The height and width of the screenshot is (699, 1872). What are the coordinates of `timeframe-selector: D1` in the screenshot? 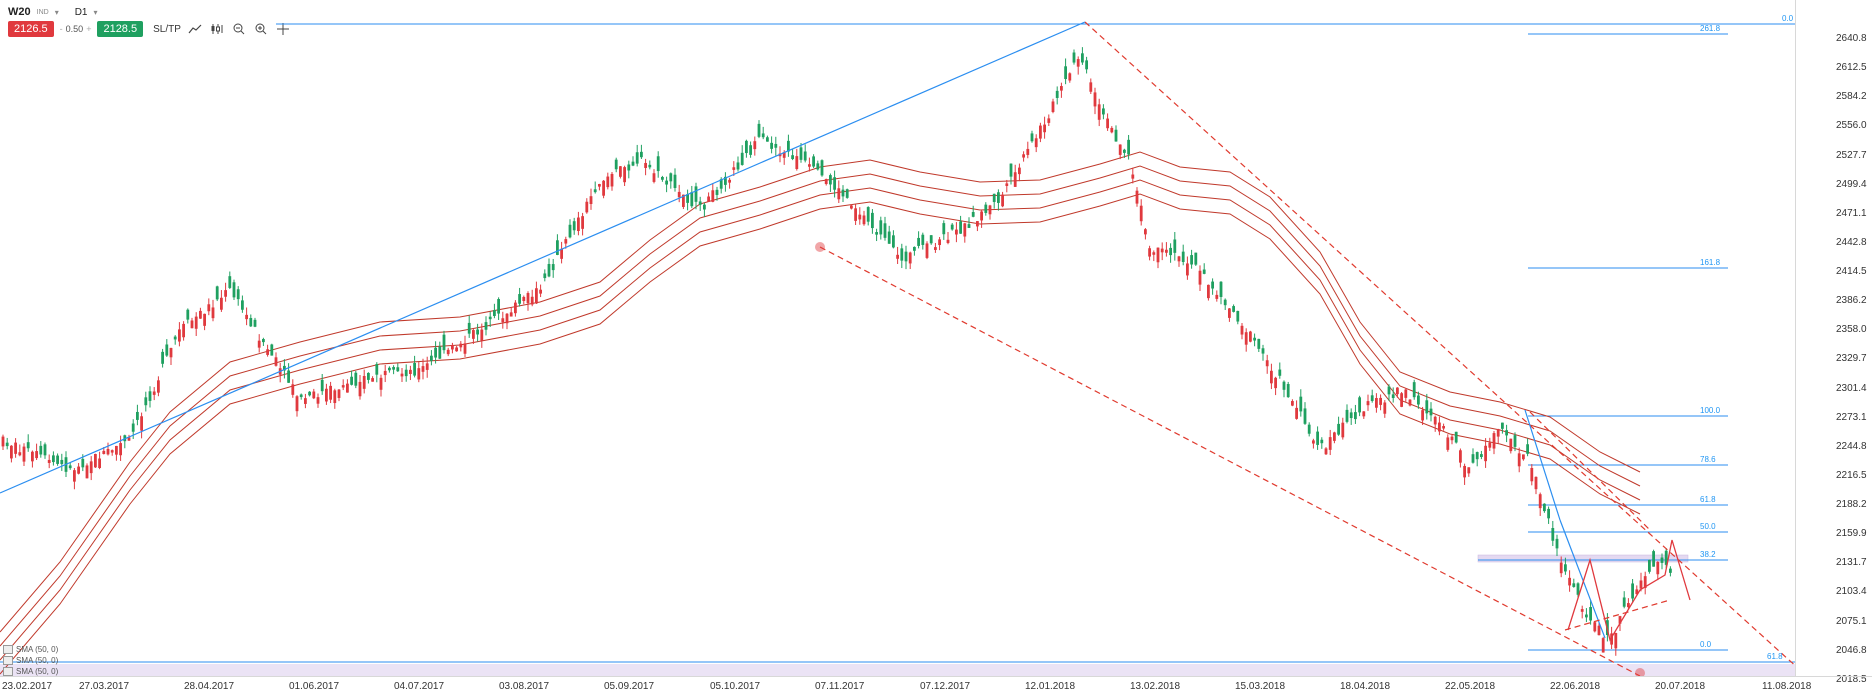 It's located at (81, 12).